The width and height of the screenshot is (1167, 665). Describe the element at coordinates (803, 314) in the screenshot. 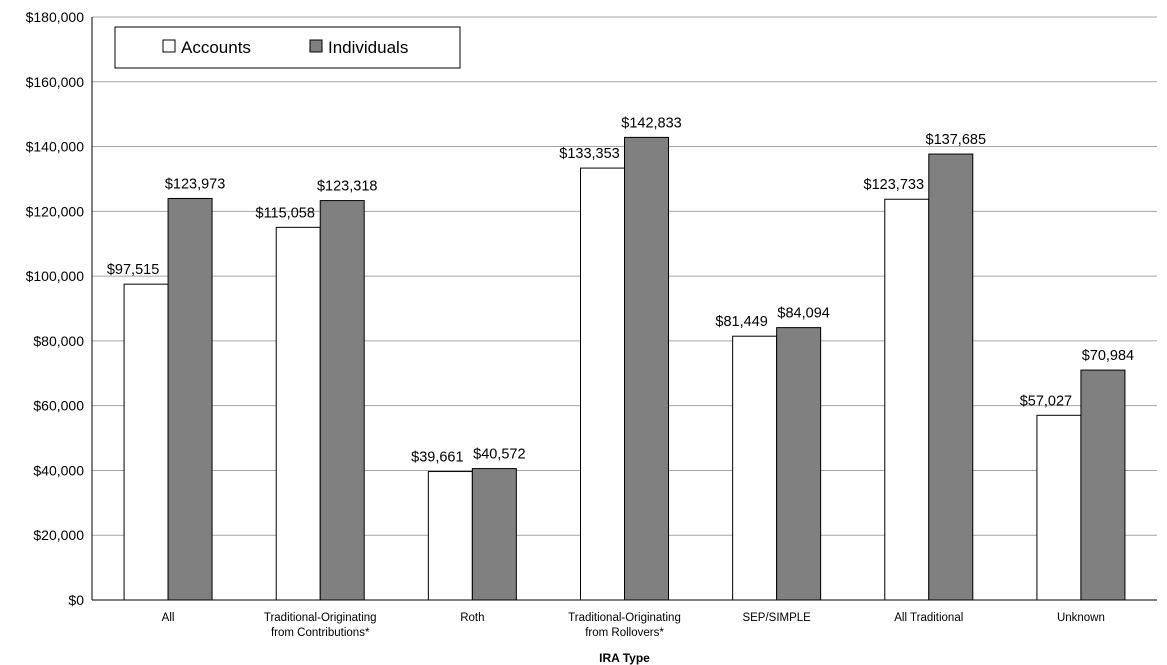

I see `data-label: $84,094` at that location.